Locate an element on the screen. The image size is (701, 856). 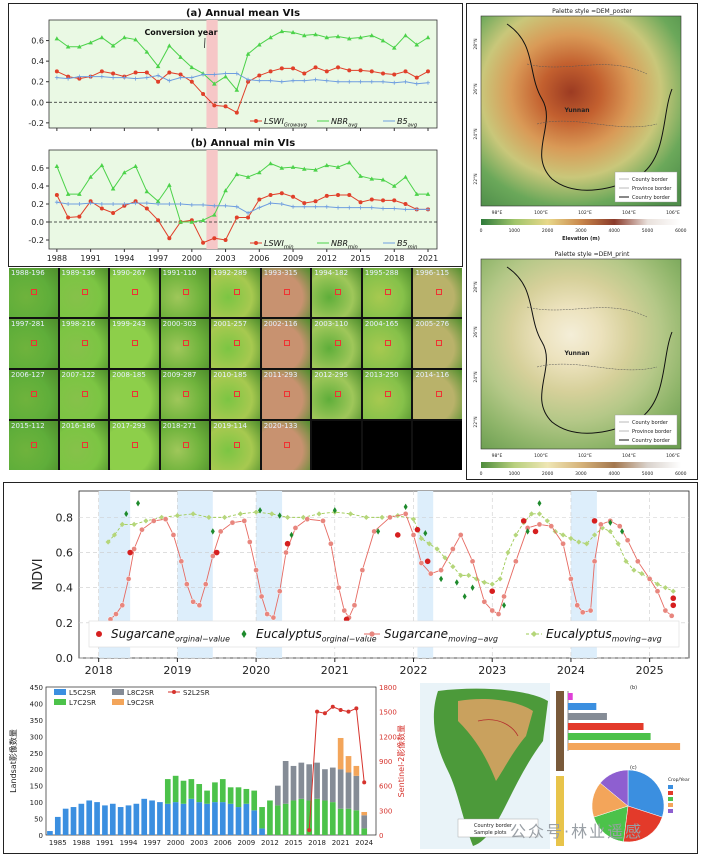
colorbar-tick-label: 2000 is located at coordinates (548, 231).